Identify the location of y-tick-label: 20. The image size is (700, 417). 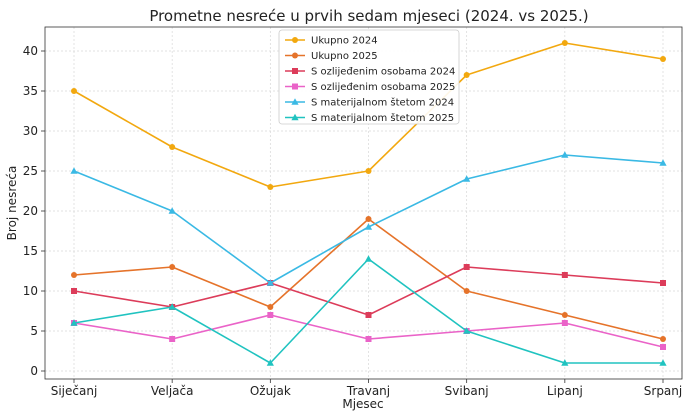
(30, 211).